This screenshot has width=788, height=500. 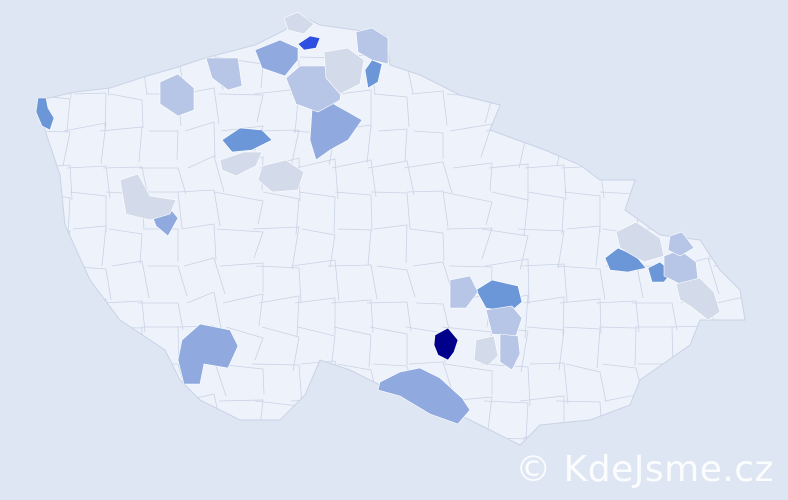 What do you see at coordinates (446, 344) in the screenshot?
I see `district-darkest` at bounding box center [446, 344].